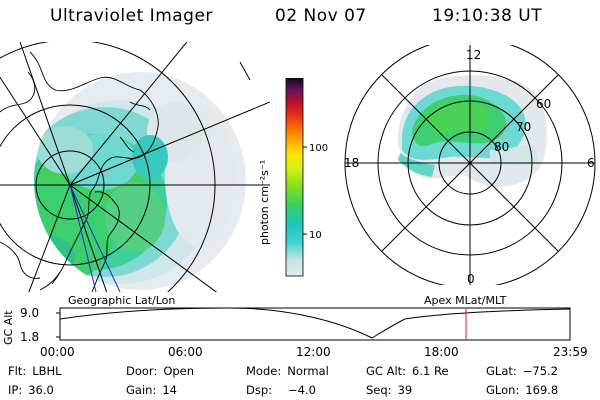  What do you see at coordinates (8, 327) in the screenshot?
I see `altitude-ylabel: GC Alt` at bounding box center [8, 327].